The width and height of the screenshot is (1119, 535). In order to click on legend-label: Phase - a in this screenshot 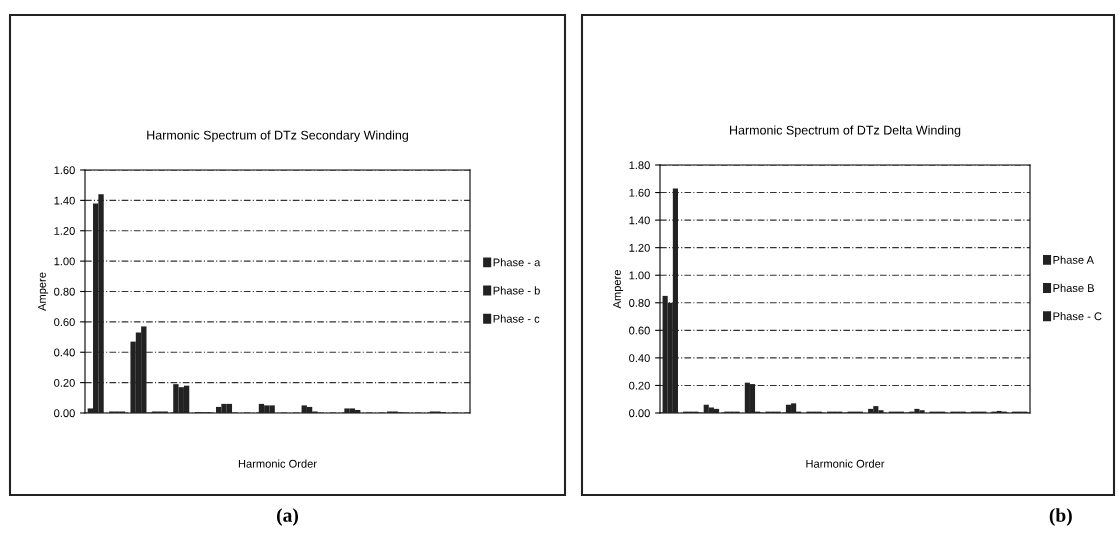, I will do `click(517, 262)`.